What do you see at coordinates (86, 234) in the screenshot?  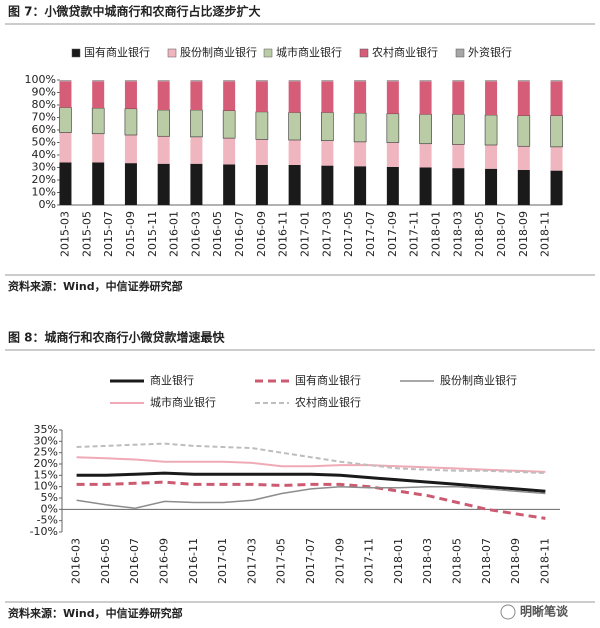 I see `x-tick-label: 2015-05` at bounding box center [86, 234].